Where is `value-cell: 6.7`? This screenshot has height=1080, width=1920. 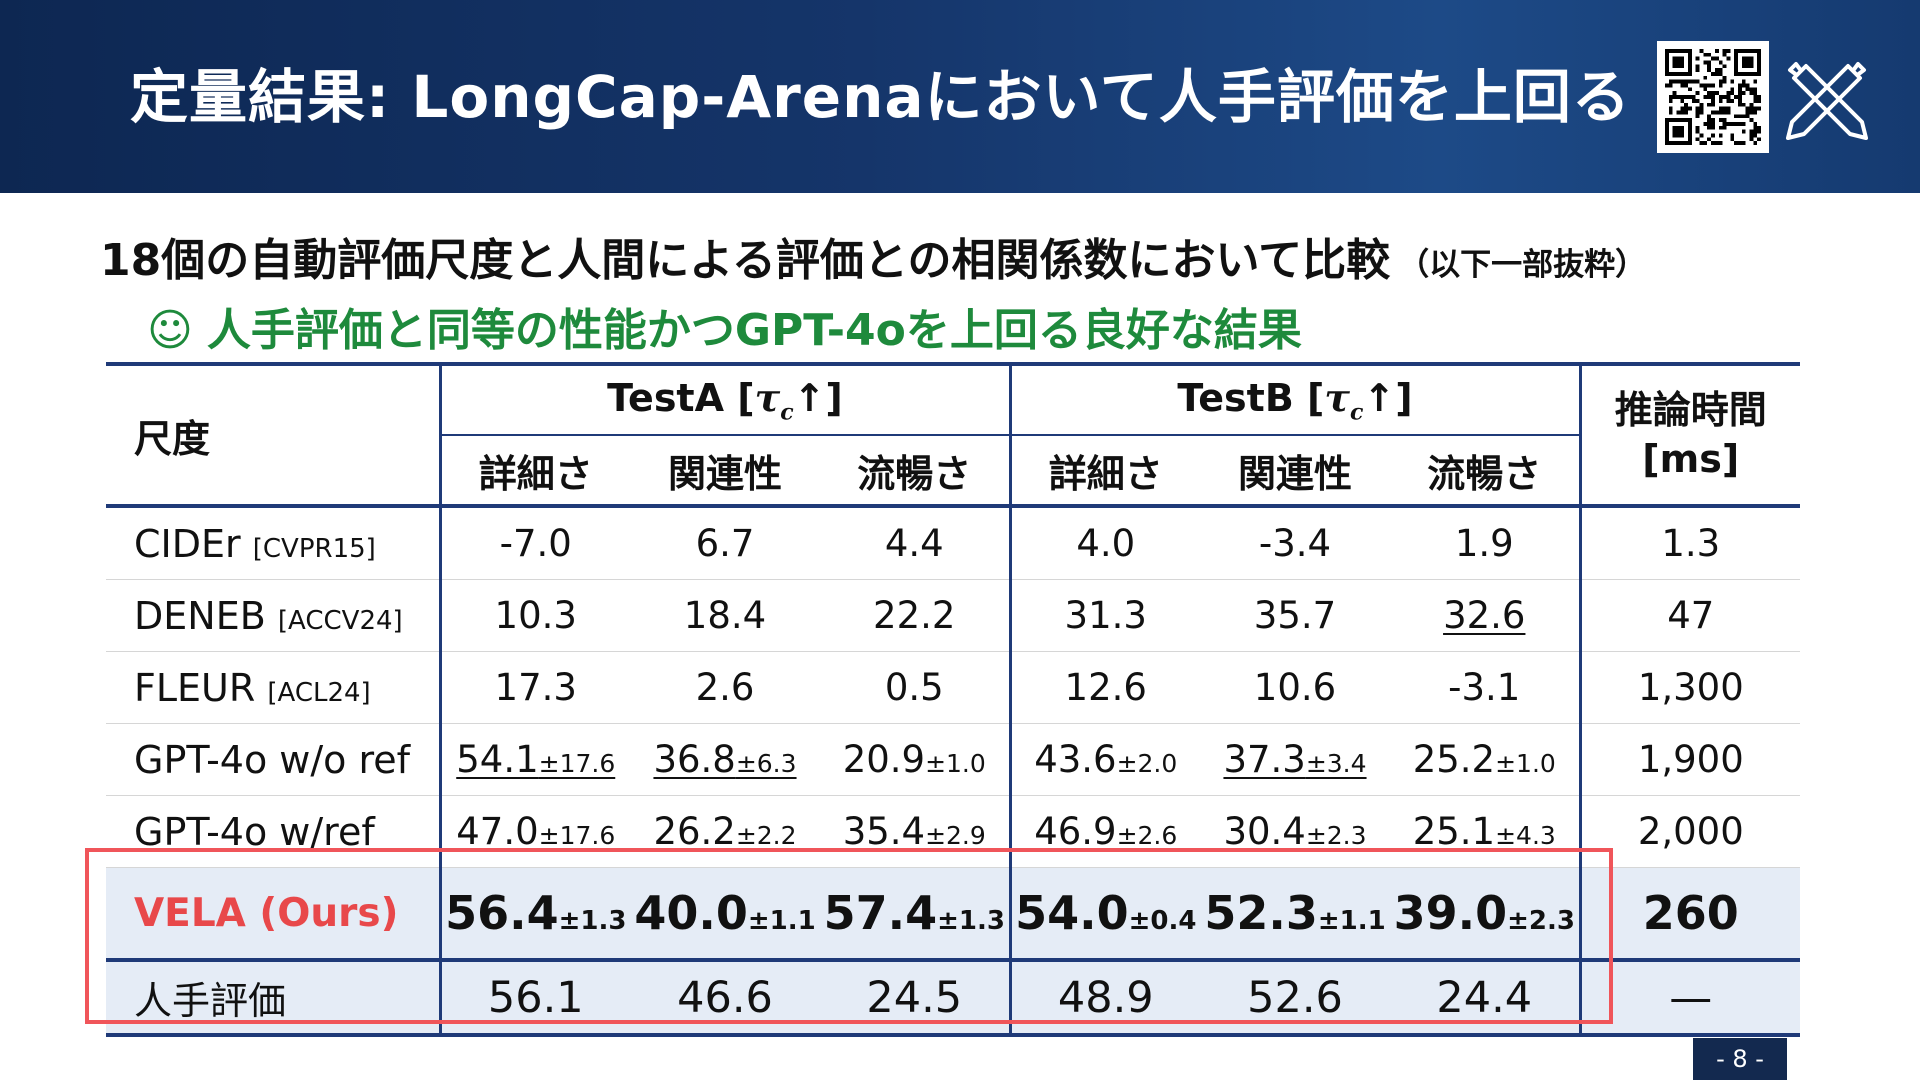 value-cell: 6.7 is located at coordinates (725, 543).